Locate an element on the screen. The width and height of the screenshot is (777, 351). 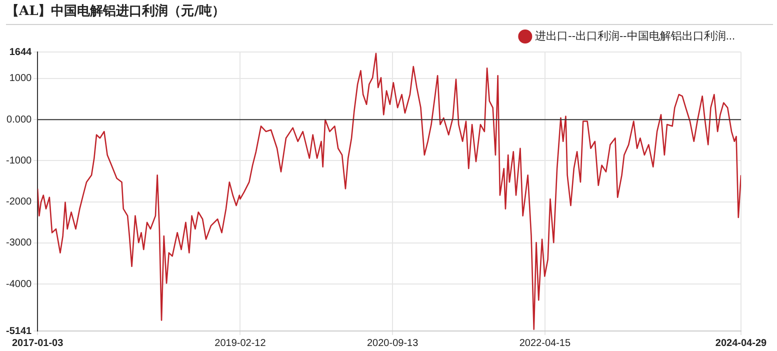
x-tick-label: 2019-02-12 is located at coordinates (240, 343).